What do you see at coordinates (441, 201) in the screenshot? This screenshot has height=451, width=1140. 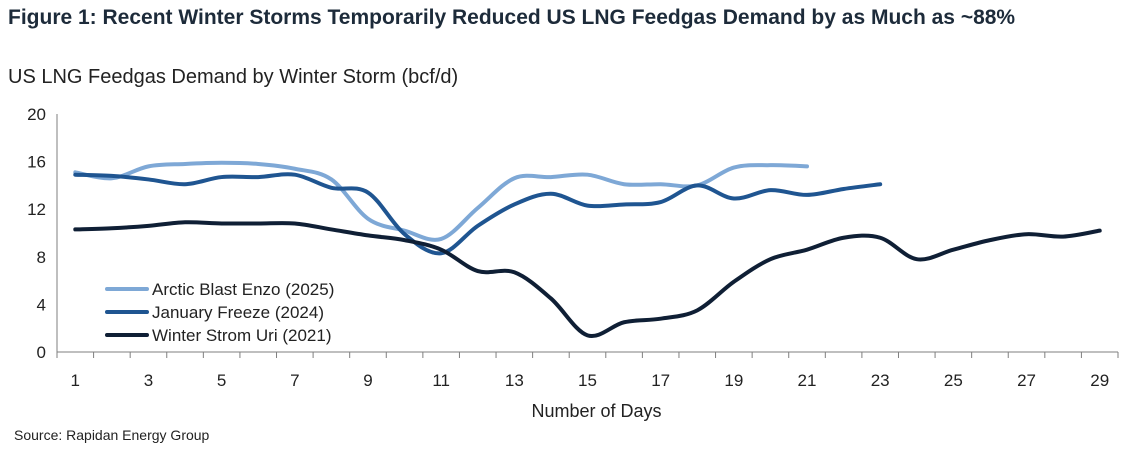 I see `series-line-arctic-blast-enzo-2025` at bounding box center [441, 201].